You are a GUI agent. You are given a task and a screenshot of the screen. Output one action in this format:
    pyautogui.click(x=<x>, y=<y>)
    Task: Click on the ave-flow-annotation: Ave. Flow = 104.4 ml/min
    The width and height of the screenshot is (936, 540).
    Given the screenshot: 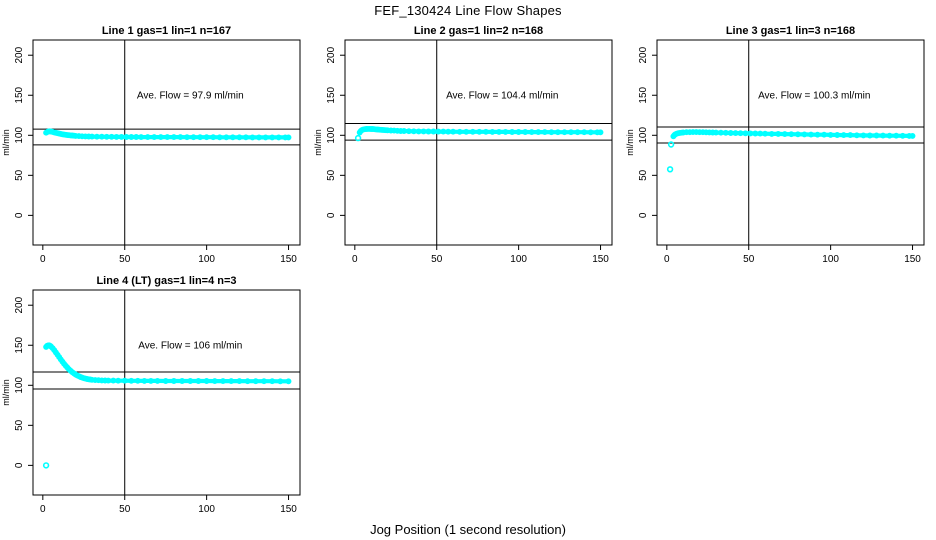 What is the action you would take?
    pyautogui.click(x=502, y=95)
    